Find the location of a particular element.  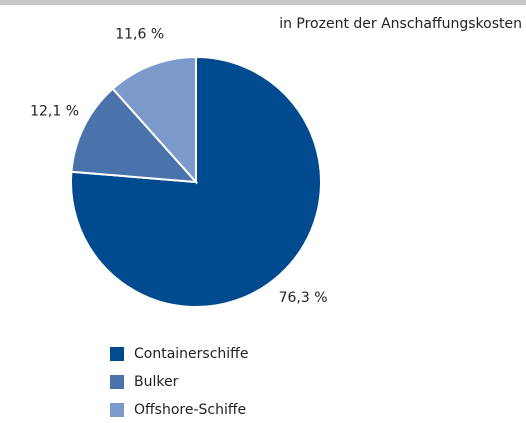

value-label: 11,6 % is located at coordinates (139, 34).